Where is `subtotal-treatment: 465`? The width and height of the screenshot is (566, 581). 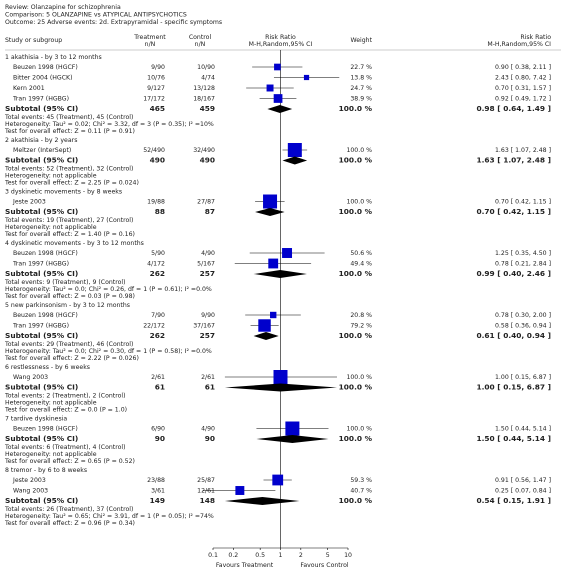 subtotal-treatment: 465 is located at coordinates (157, 108).